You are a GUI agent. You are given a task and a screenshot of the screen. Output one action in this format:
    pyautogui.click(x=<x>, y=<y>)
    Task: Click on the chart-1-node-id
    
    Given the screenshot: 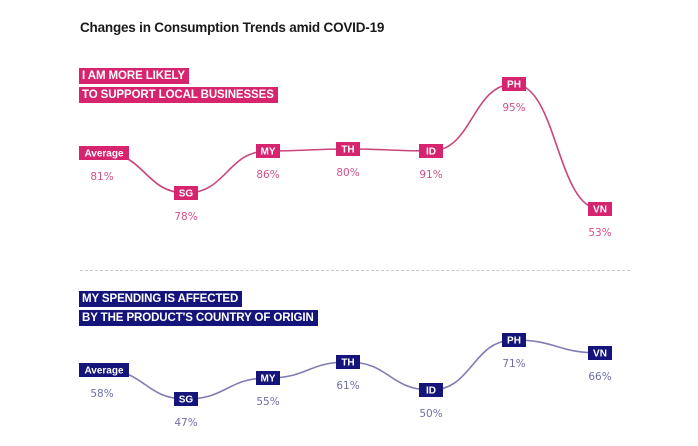 What is the action you would take?
    pyautogui.click(x=431, y=151)
    